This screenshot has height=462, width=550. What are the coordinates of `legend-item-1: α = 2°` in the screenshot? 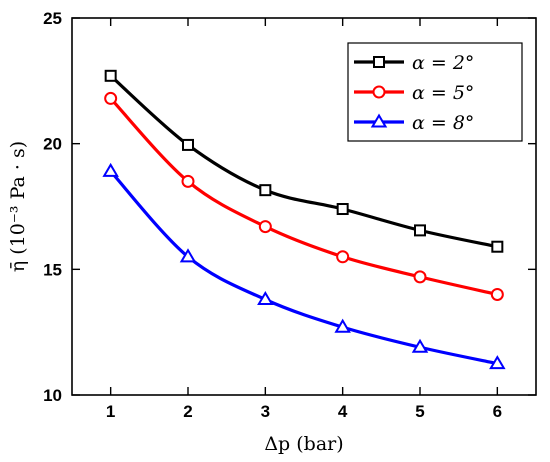 It's located at (414, 63).